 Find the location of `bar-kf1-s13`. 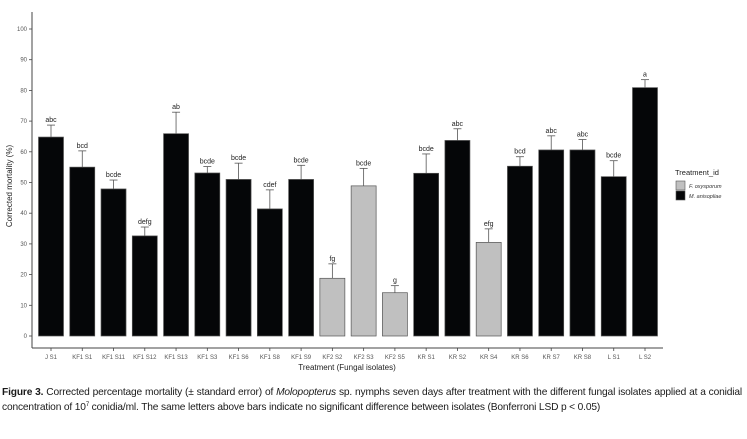

bar-kf1-s13 is located at coordinates (176, 235).